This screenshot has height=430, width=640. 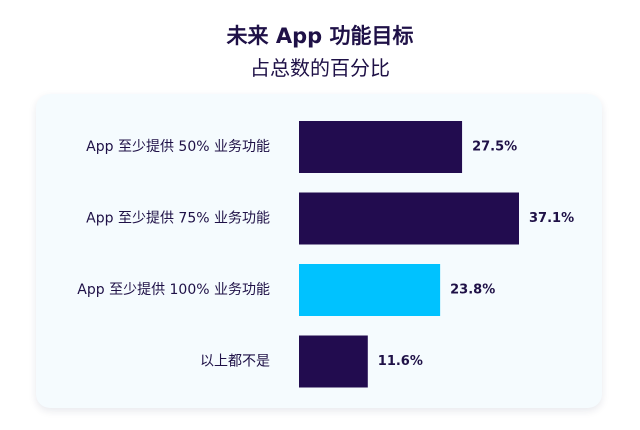 I want to click on value-label-4: 11.6%, so click(x=400, y=361).